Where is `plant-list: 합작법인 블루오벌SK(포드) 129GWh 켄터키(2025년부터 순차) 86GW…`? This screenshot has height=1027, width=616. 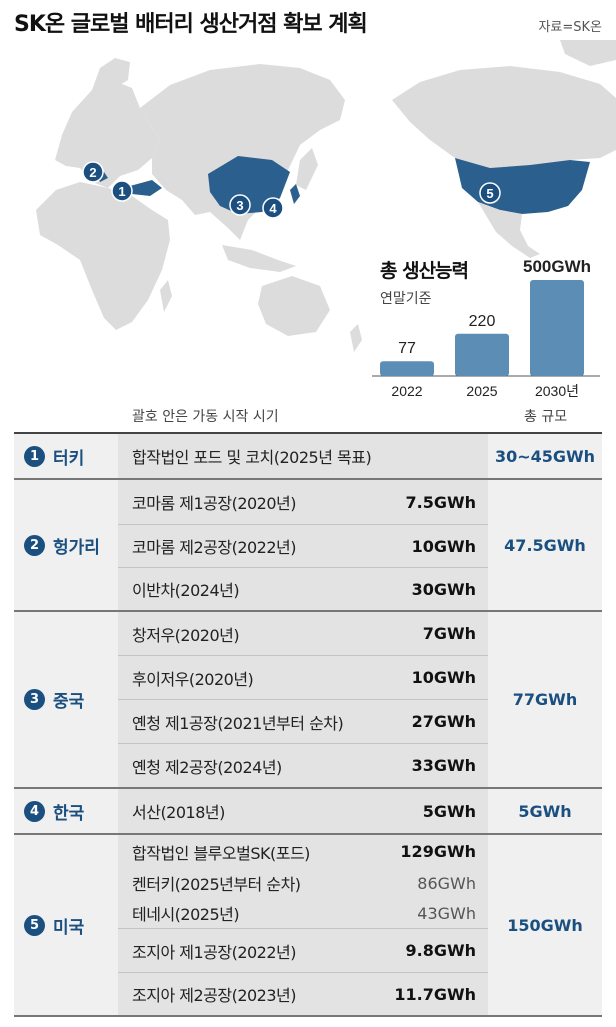
plant-list: 합작법인 블루오벌SK(포드) 129GWh 켄터키(2025년부터 순차) 86GW… is located at coordinates (303, 925).